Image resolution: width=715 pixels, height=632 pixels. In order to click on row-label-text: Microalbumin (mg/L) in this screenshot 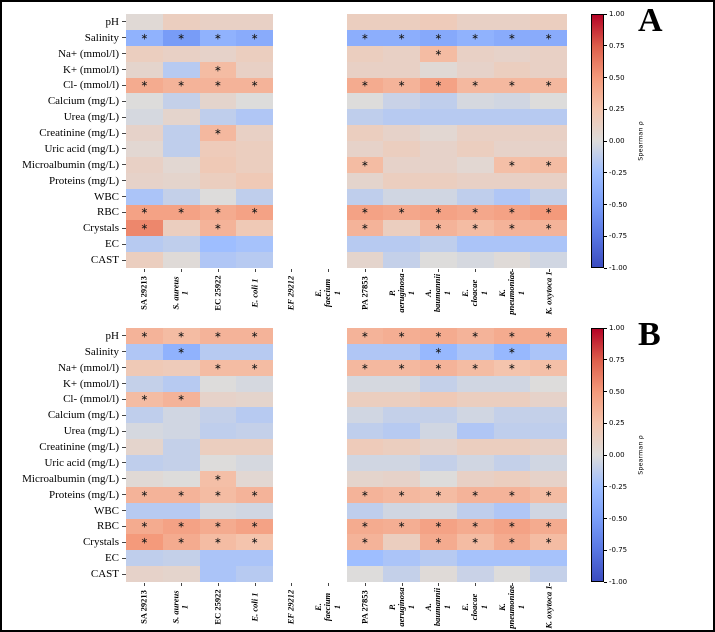, I will do `click(70, 164)`.